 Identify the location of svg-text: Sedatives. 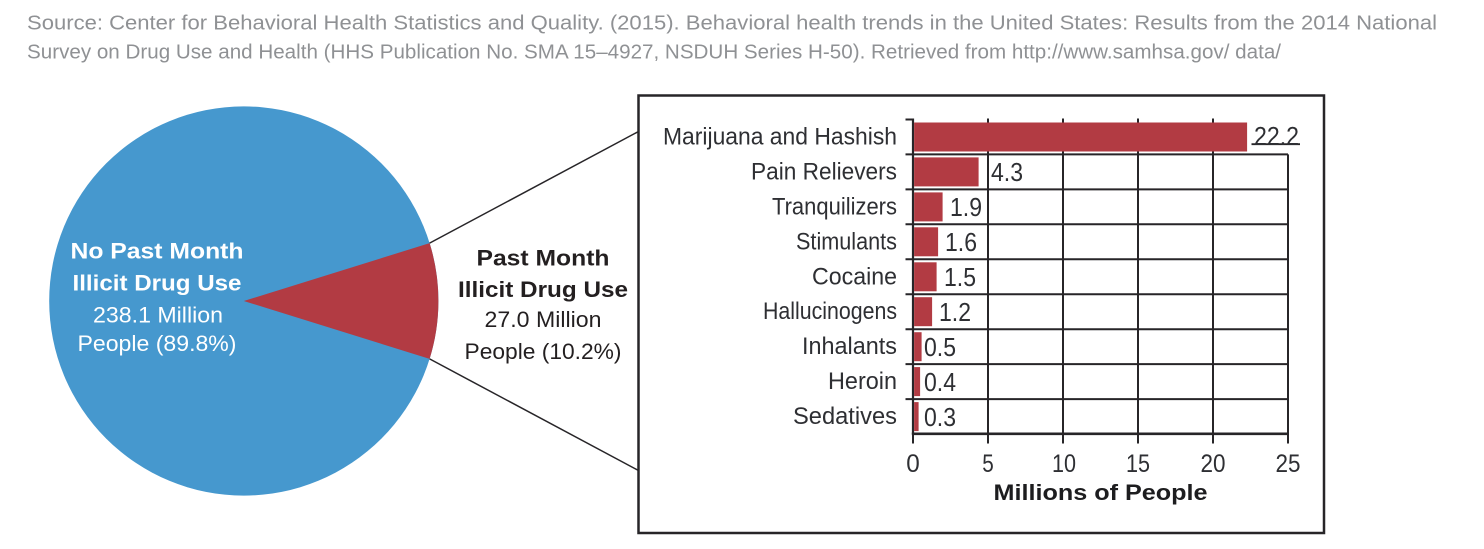
(845, 416).